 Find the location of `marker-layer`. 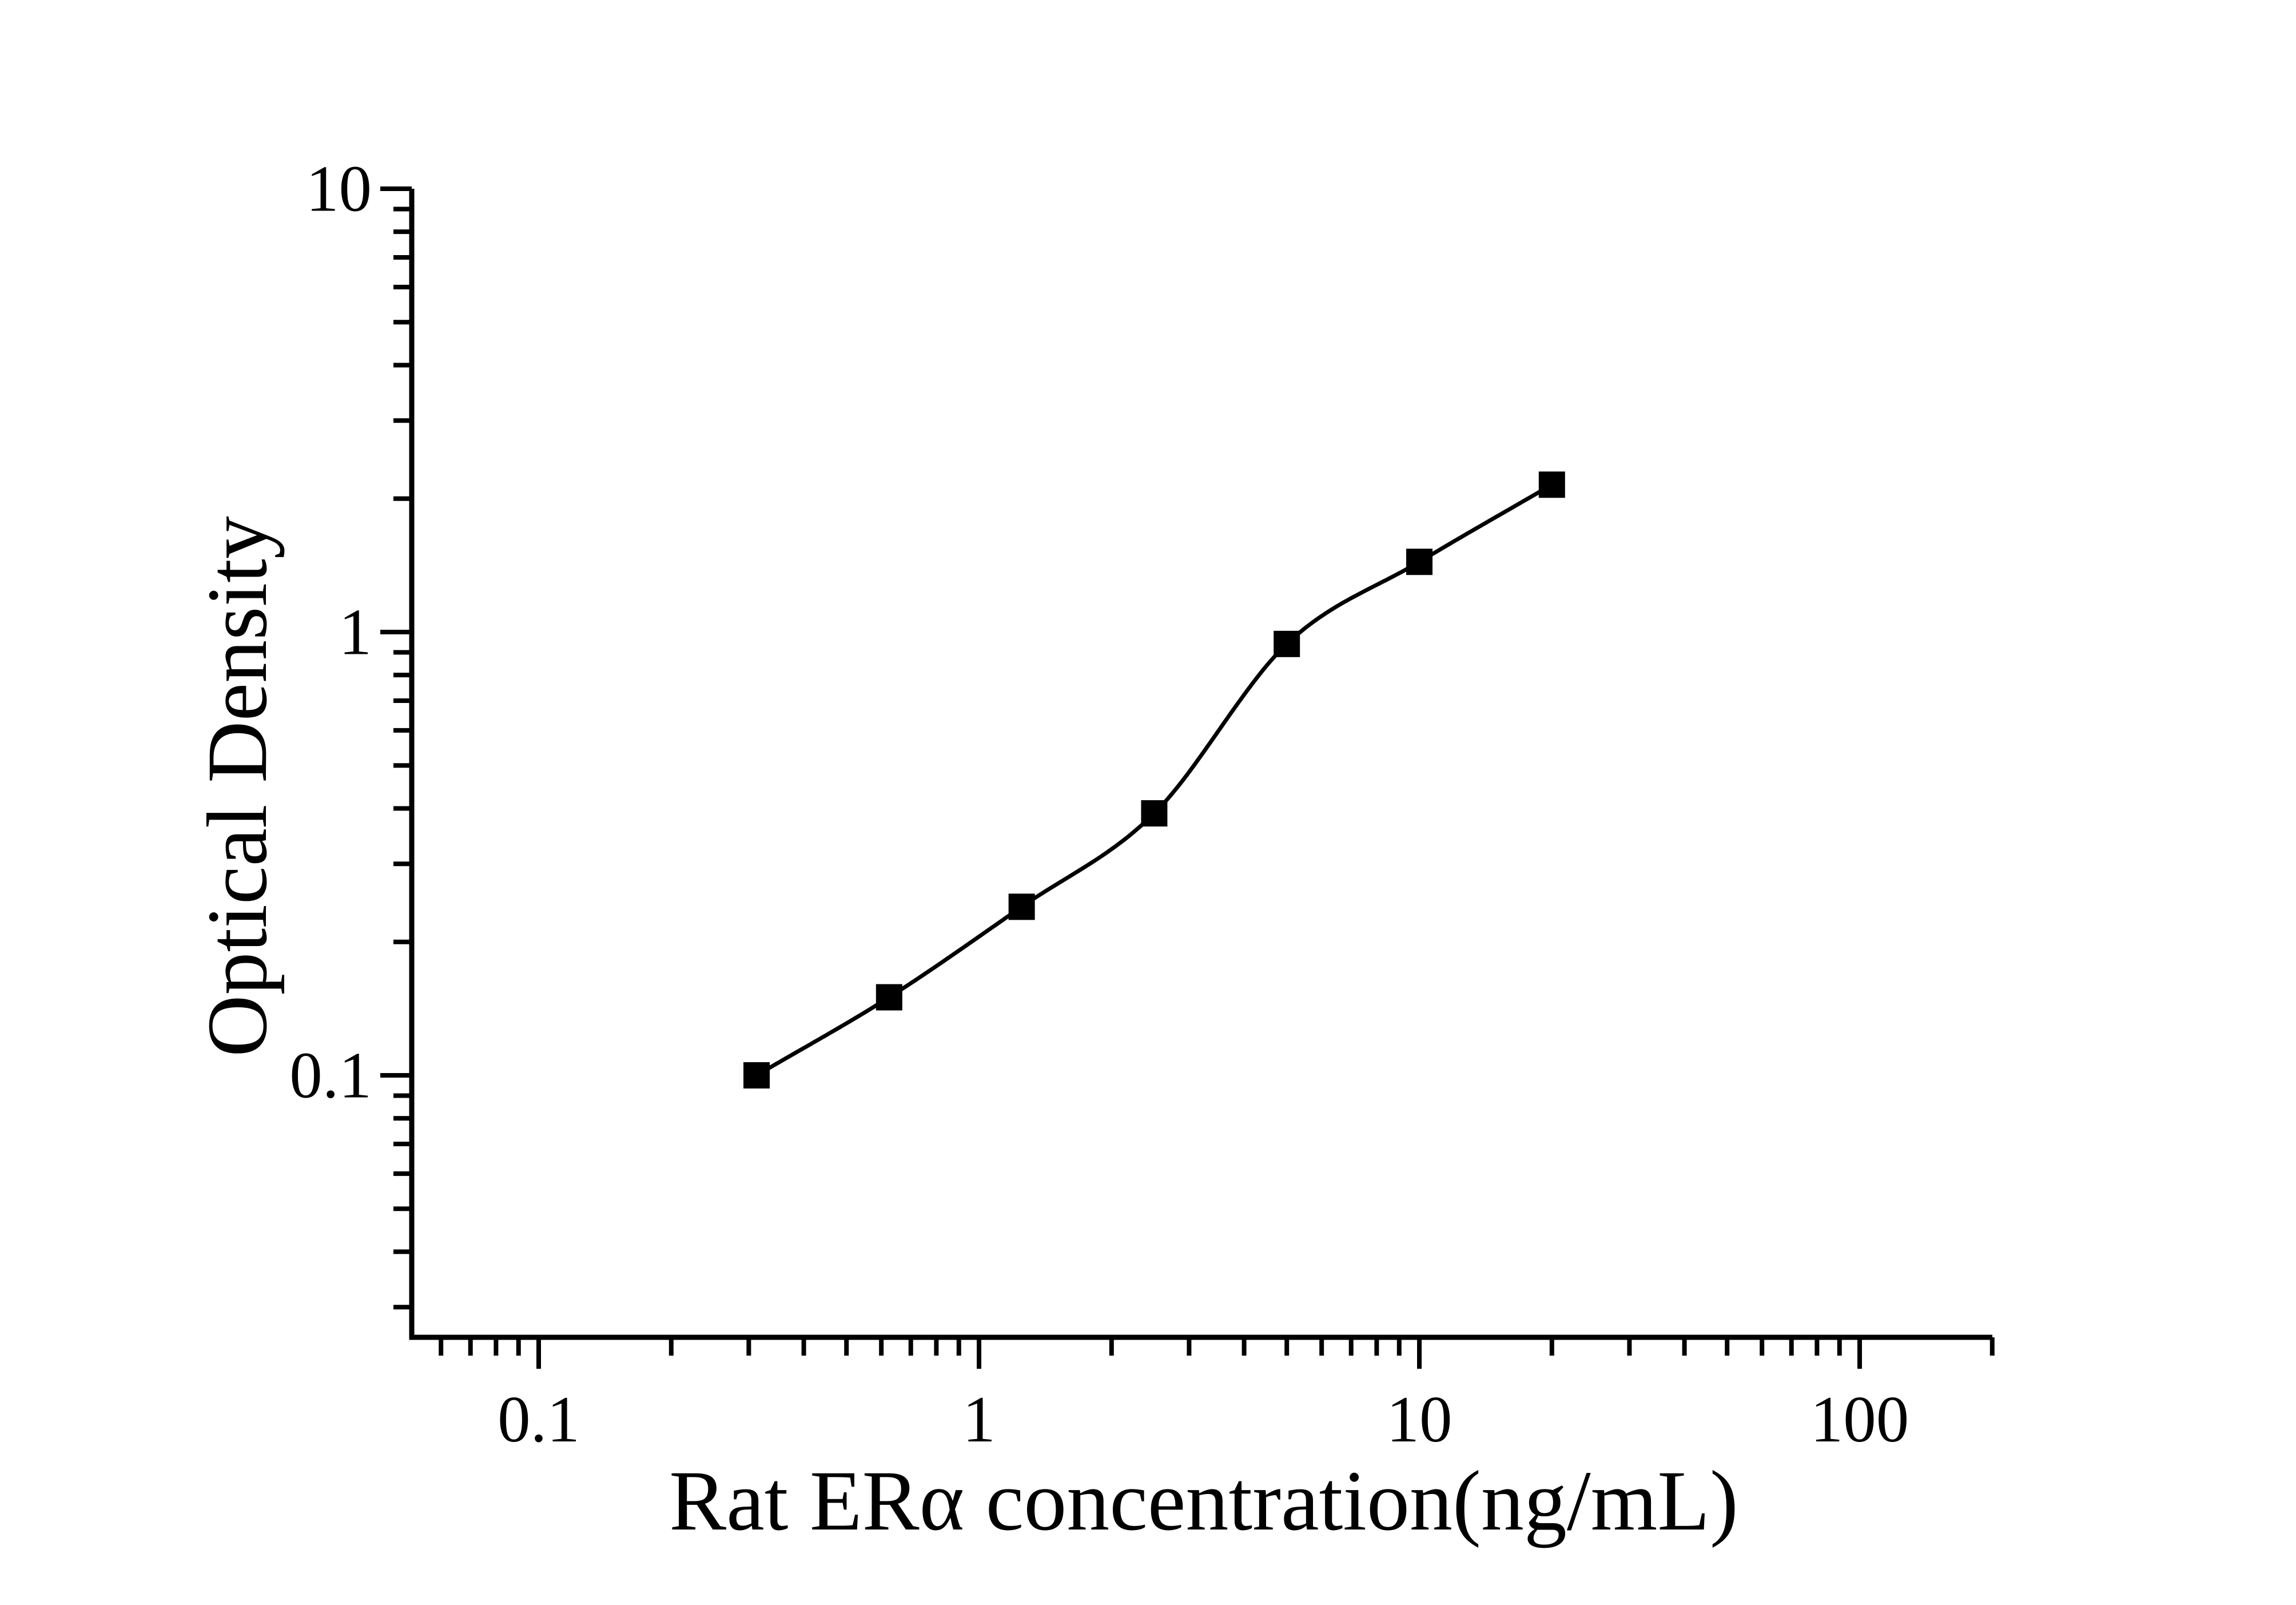

marker-layer is located at coordinates (1154, 779).